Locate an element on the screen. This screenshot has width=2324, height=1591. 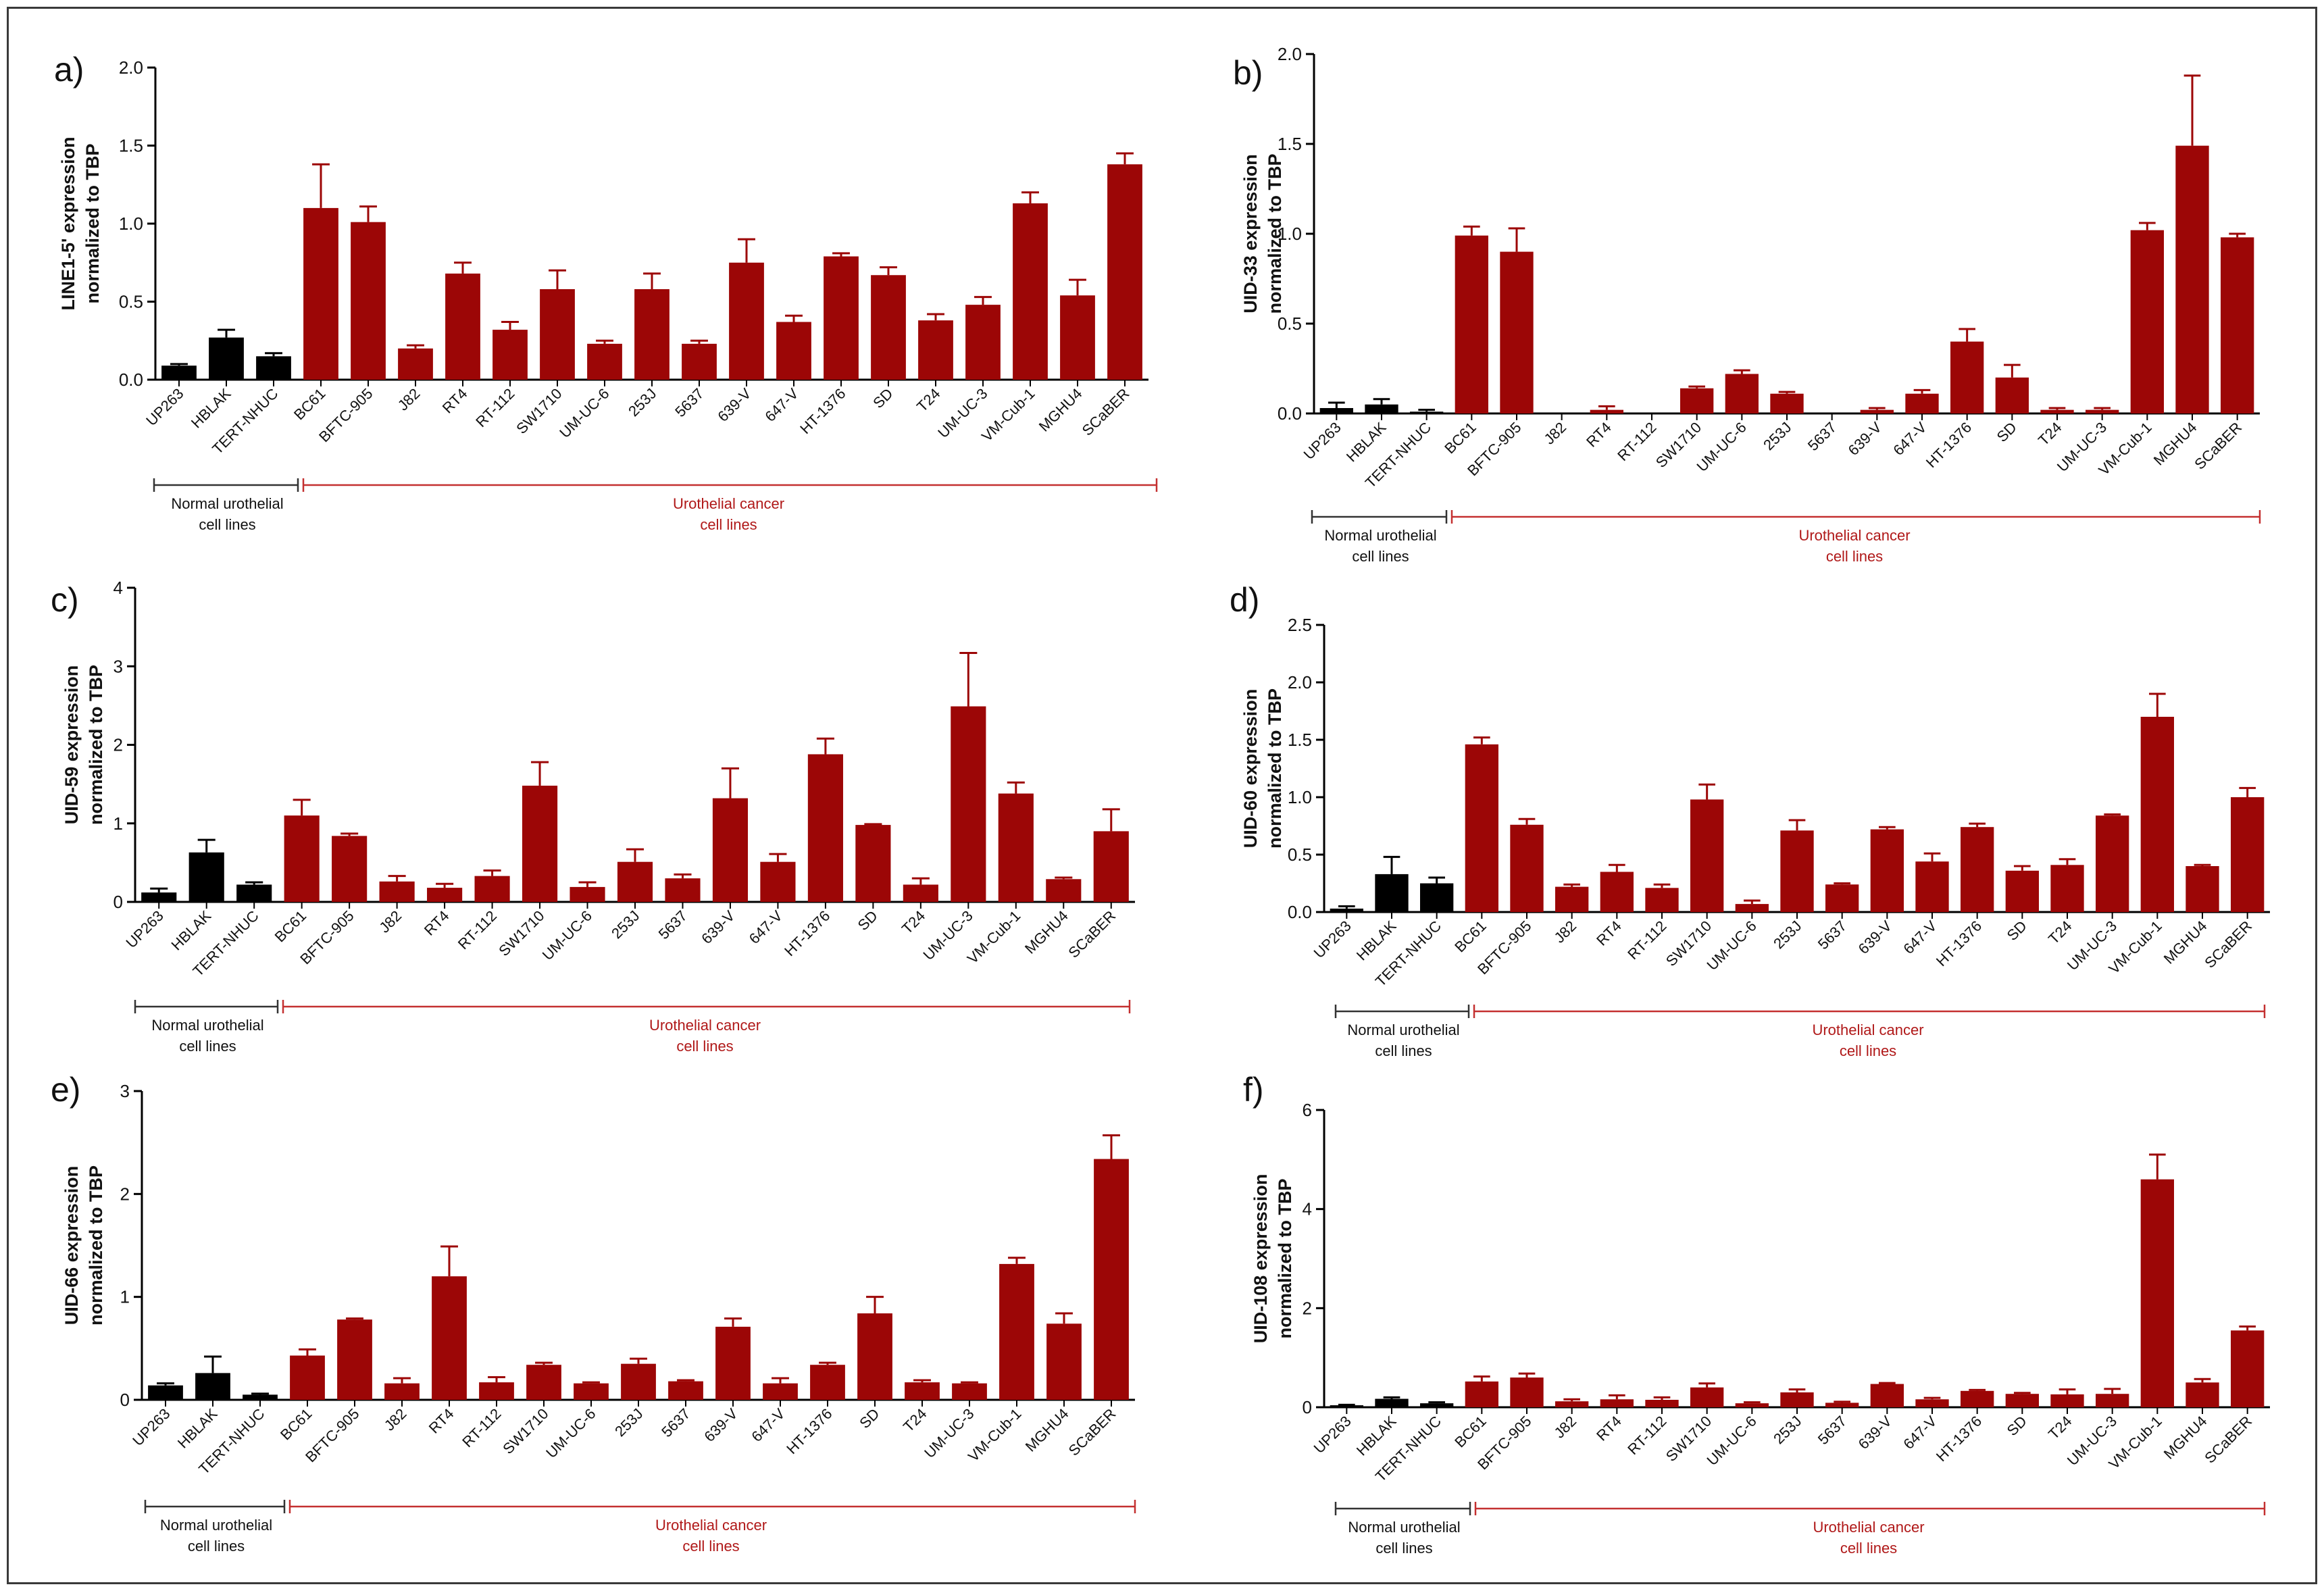
panel-letter: a) is located at coordinates (69, 70).